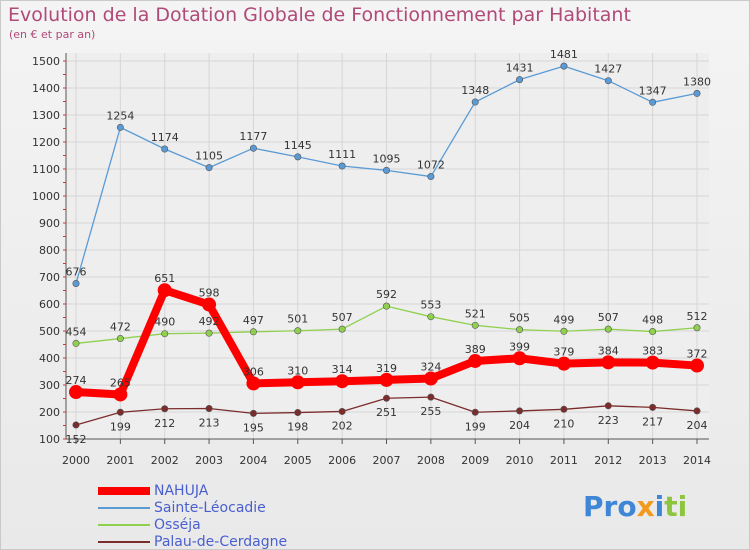 Image resolution: width=750 pixels, height=550 pixels. Describe the element at coordinates (475, 313) in the screenshot. I see `data-label: 521` at that location.